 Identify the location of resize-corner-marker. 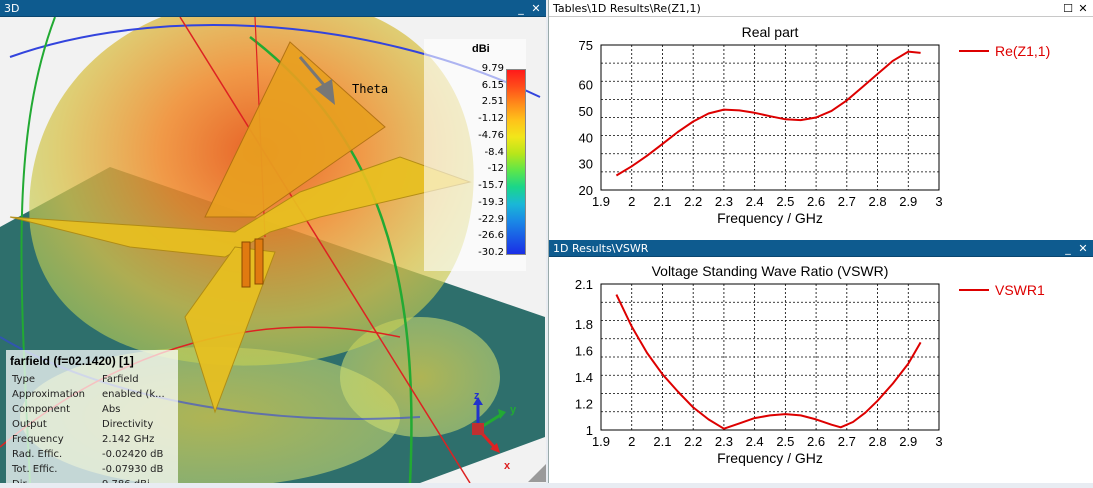
(537, 473).